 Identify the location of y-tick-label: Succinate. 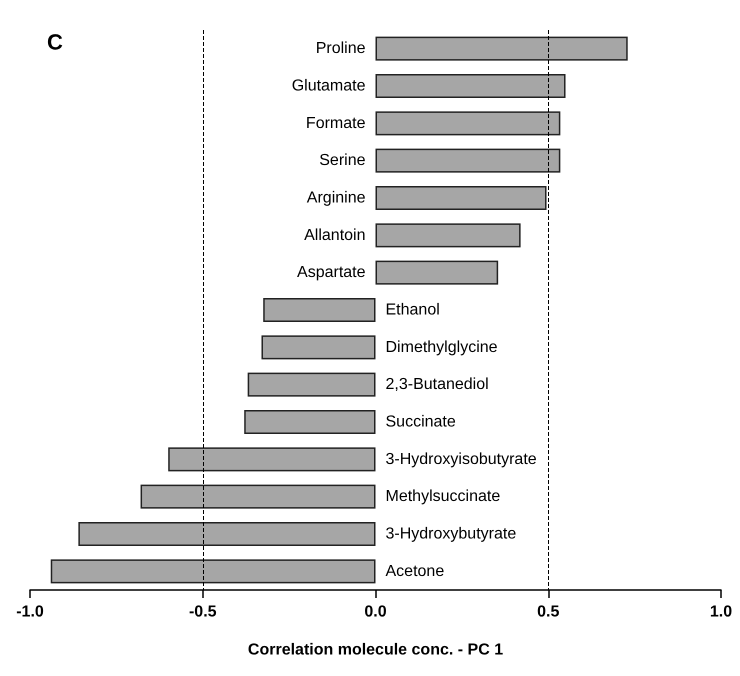
(421, 422).